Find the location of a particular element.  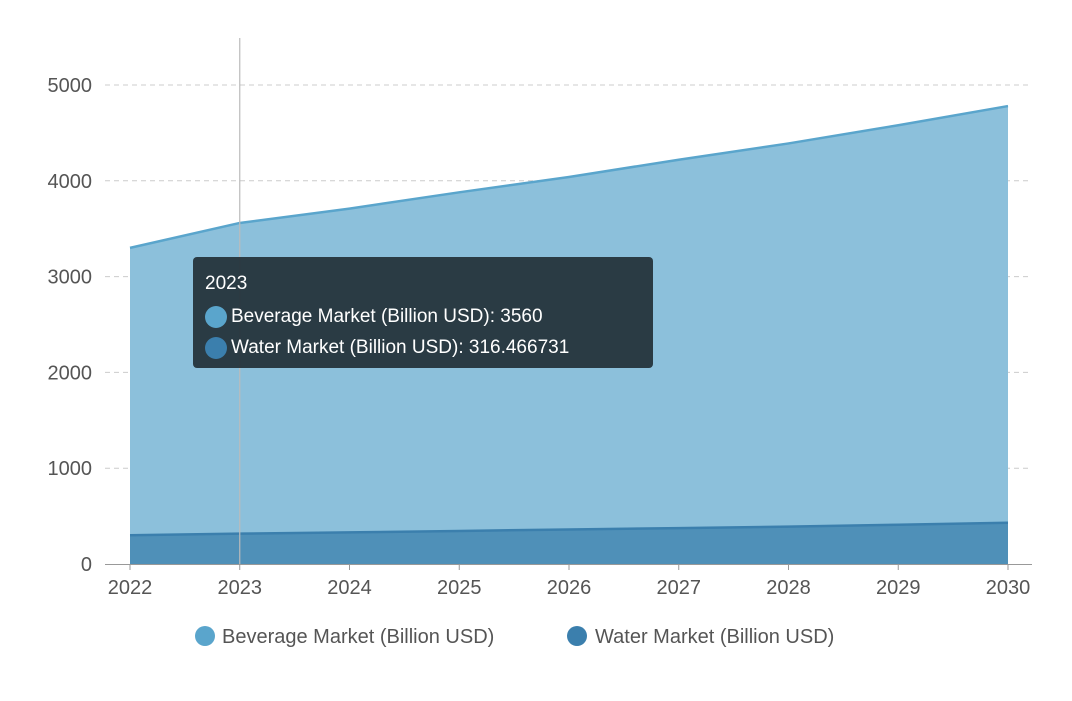

x-tick-label-2027: 2027 is located at coordinates (679, 588).